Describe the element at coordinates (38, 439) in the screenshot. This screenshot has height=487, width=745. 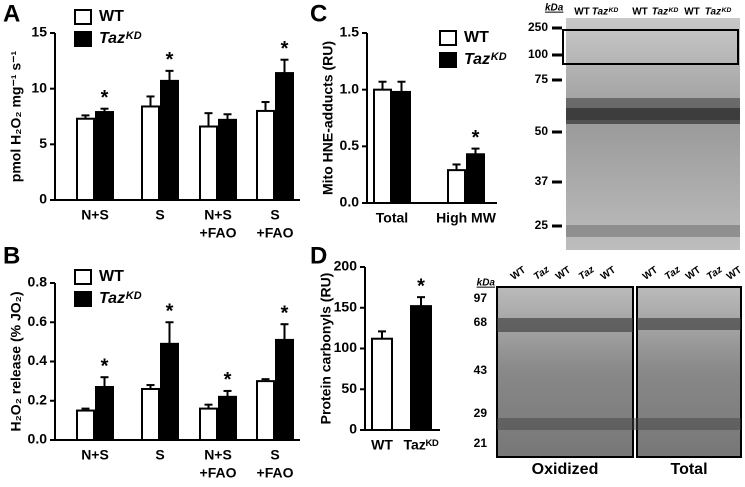
I see `y-tick-label: 0.0` at that location.